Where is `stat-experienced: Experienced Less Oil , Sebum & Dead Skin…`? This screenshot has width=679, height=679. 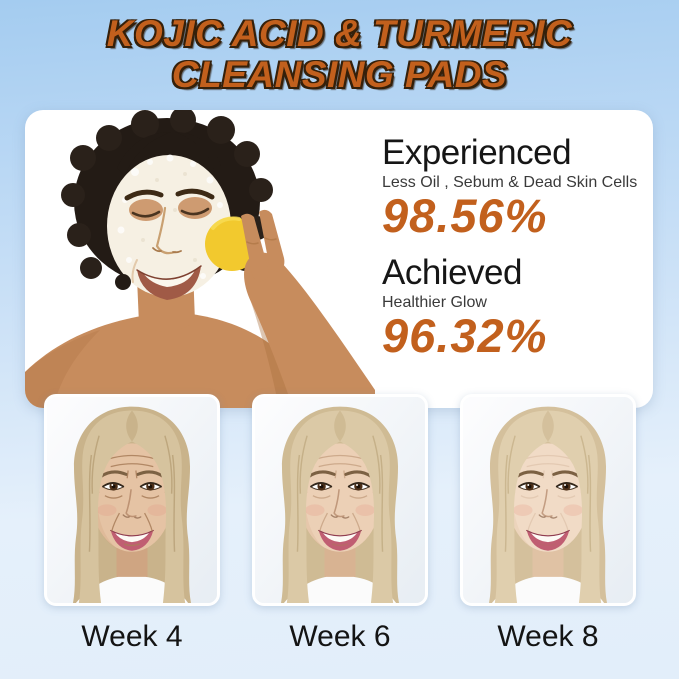
stat-experienced: Experienced Less Oil , Sebum & Dead Skin… is located at coordinates (513, 187).